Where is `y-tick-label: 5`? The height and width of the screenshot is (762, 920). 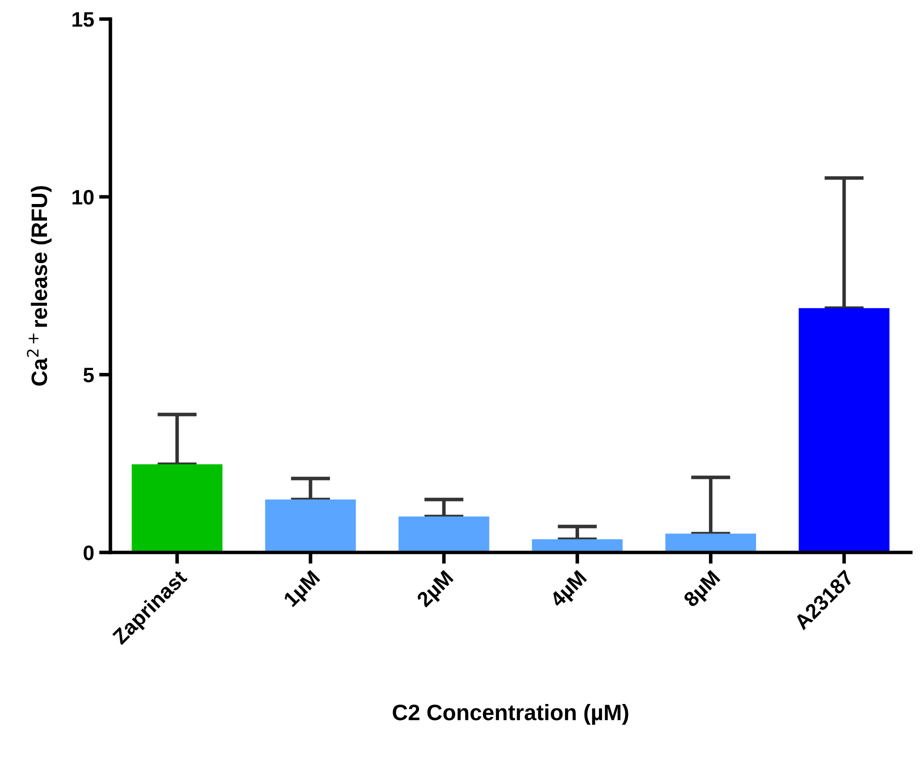 y-tick-label: 5 is located at coordinates (88, 375).